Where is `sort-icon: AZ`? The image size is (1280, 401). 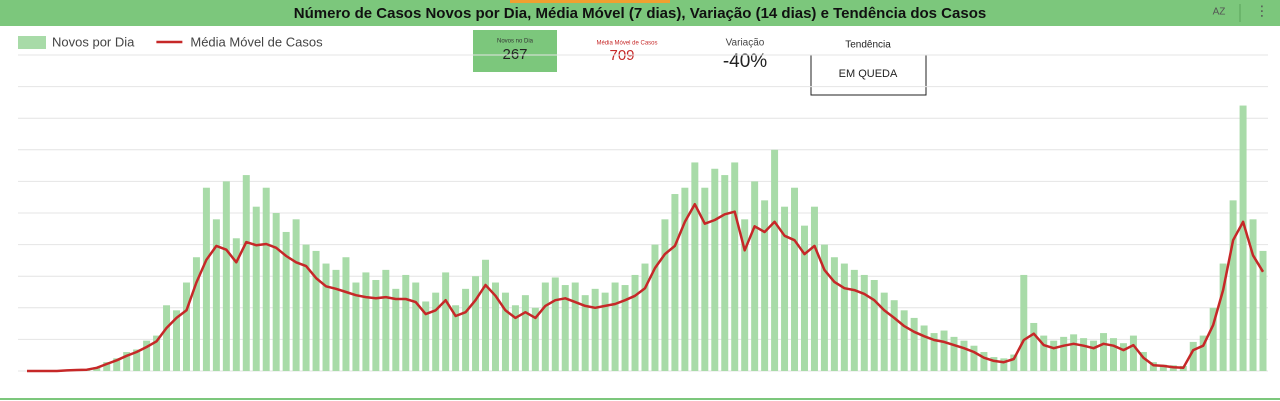
sort-icon: AZ is located at coordinates (1219, 12).